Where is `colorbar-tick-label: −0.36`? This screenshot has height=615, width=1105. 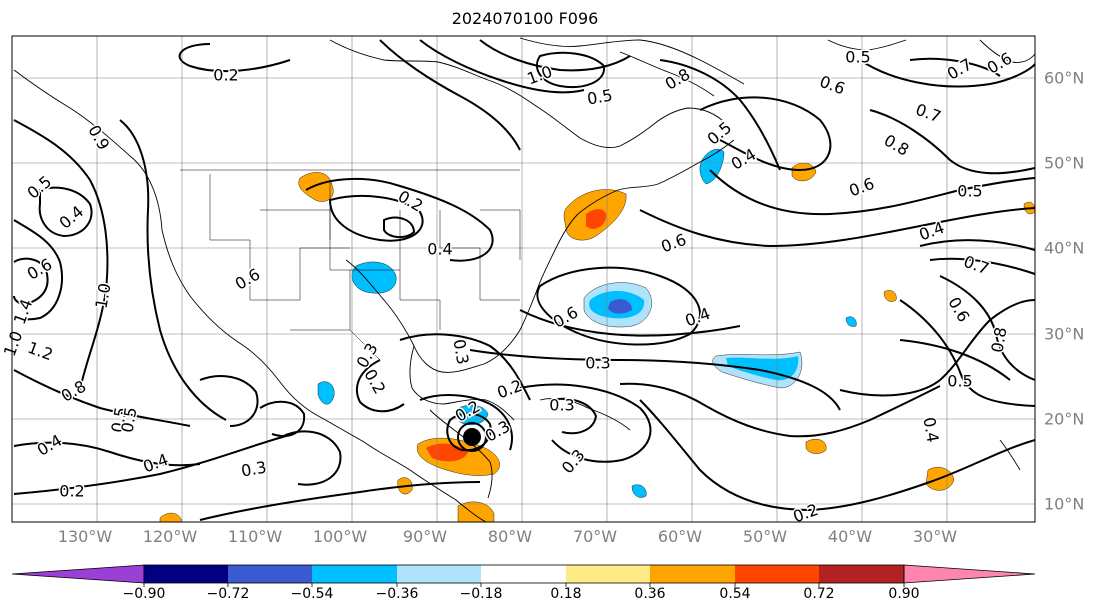 colorbar-tick-label: −0.36 is located at coordinates (397, 594).